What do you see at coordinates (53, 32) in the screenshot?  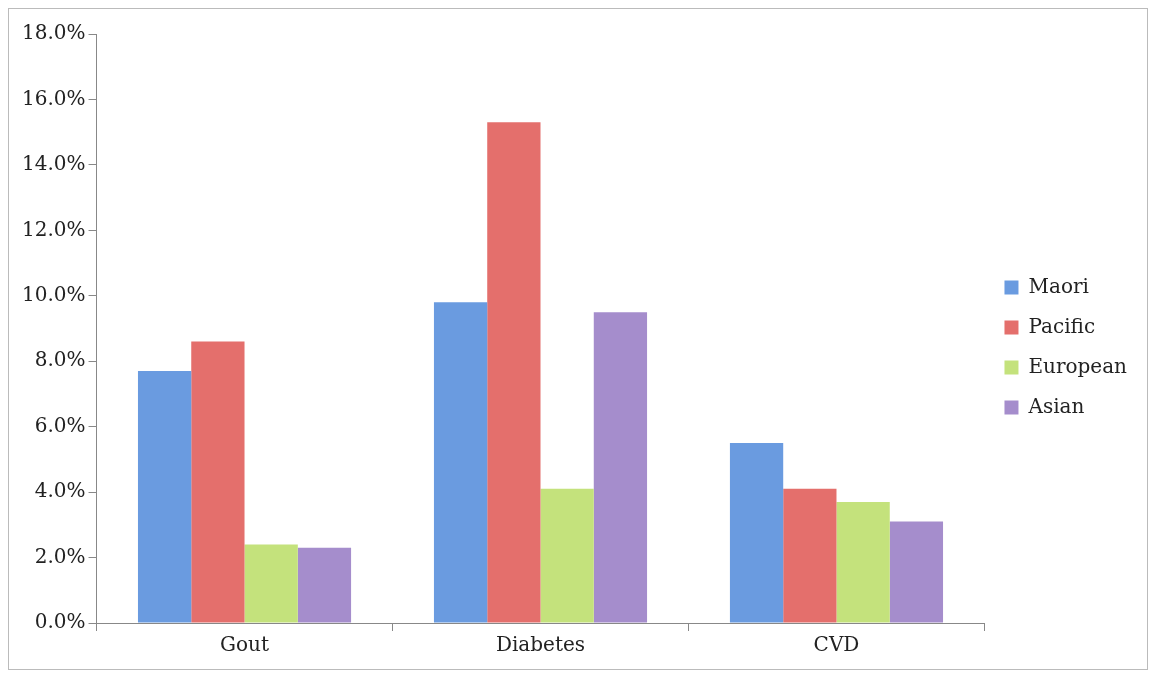 I see `y-tick-label: 18.0%` at bounding box center [53, 32].